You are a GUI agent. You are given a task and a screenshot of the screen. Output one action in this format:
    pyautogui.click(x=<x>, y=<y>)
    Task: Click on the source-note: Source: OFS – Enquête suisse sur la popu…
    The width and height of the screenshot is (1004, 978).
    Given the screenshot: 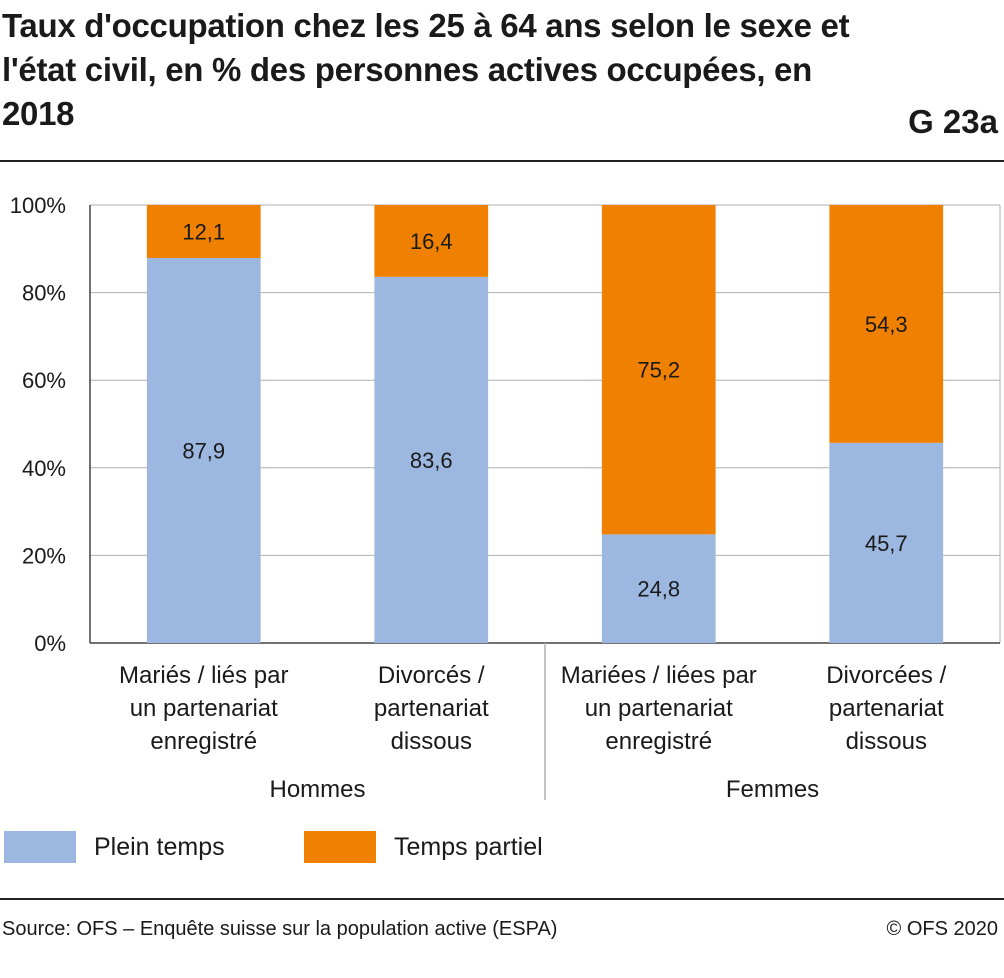 What is the action you would take?
    pyautogui.click(x=280, y=929)
    